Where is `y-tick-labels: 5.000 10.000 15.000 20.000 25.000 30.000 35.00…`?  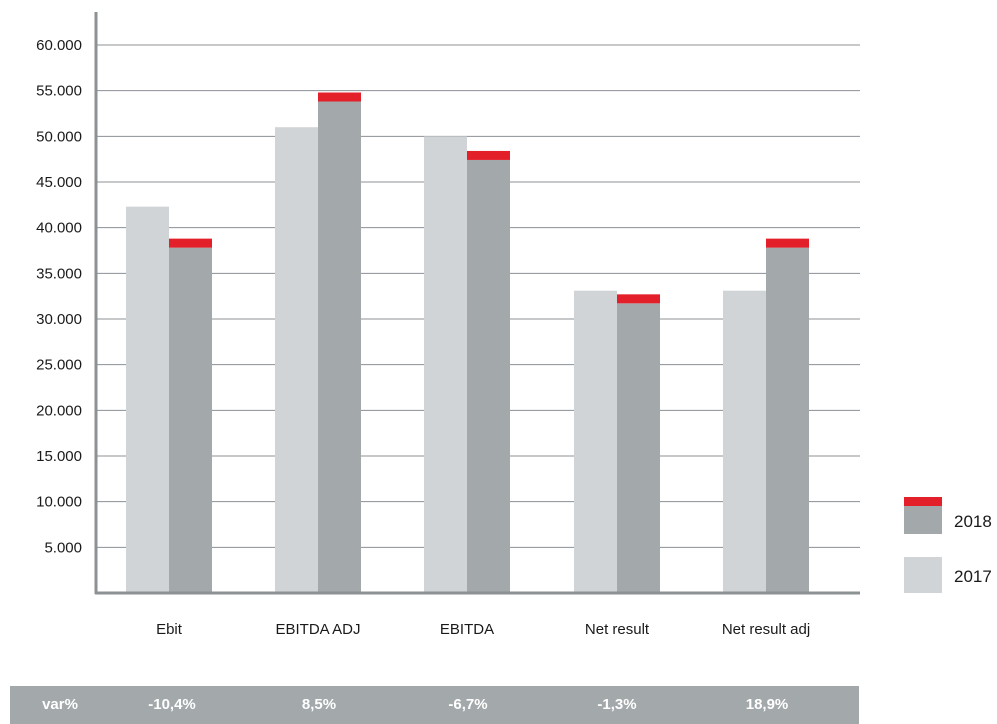 y-tick-labels: 5.000 10.000 15.000 20.000 25.000 30.000 35.00… is located at coordinates (59, 296).